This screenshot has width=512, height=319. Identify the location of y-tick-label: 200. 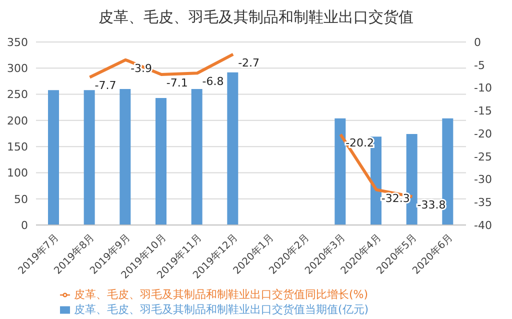
(17, 121).